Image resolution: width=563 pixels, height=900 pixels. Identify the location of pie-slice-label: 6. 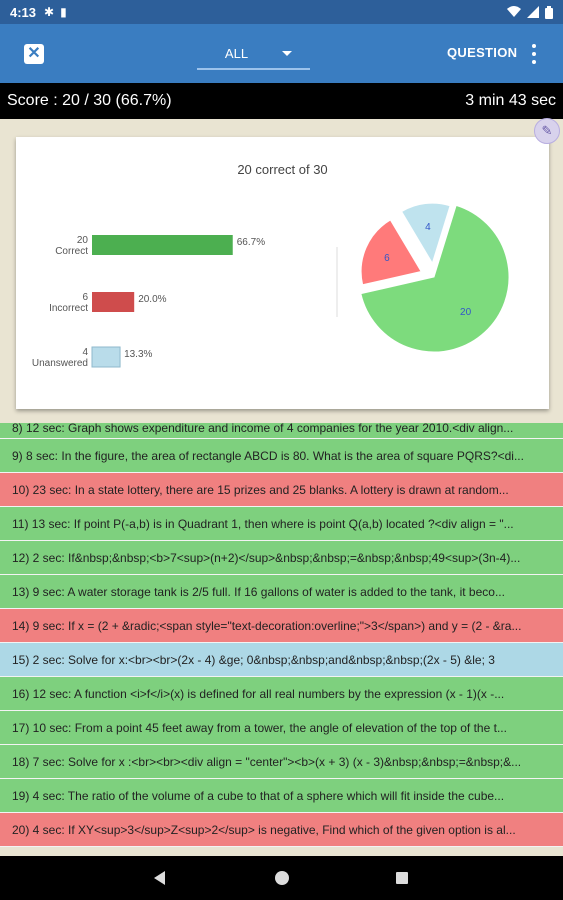
(387, 258).